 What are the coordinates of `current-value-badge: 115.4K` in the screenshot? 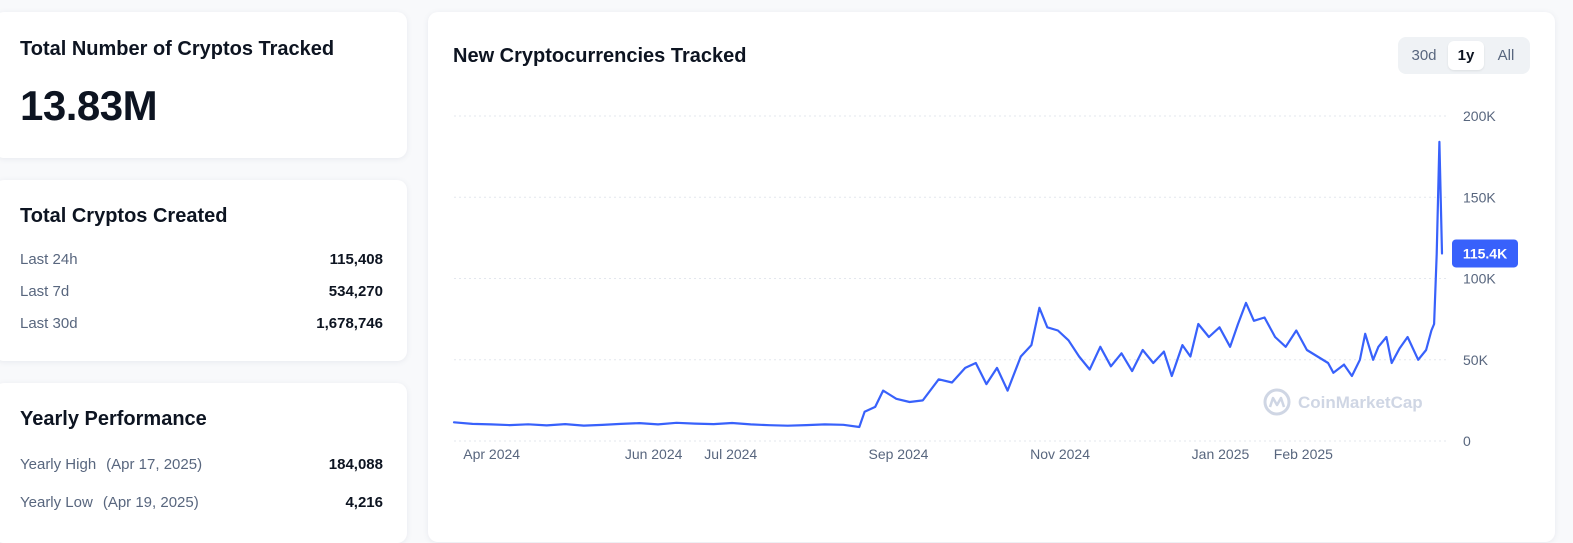 It's located at (1485, 253).